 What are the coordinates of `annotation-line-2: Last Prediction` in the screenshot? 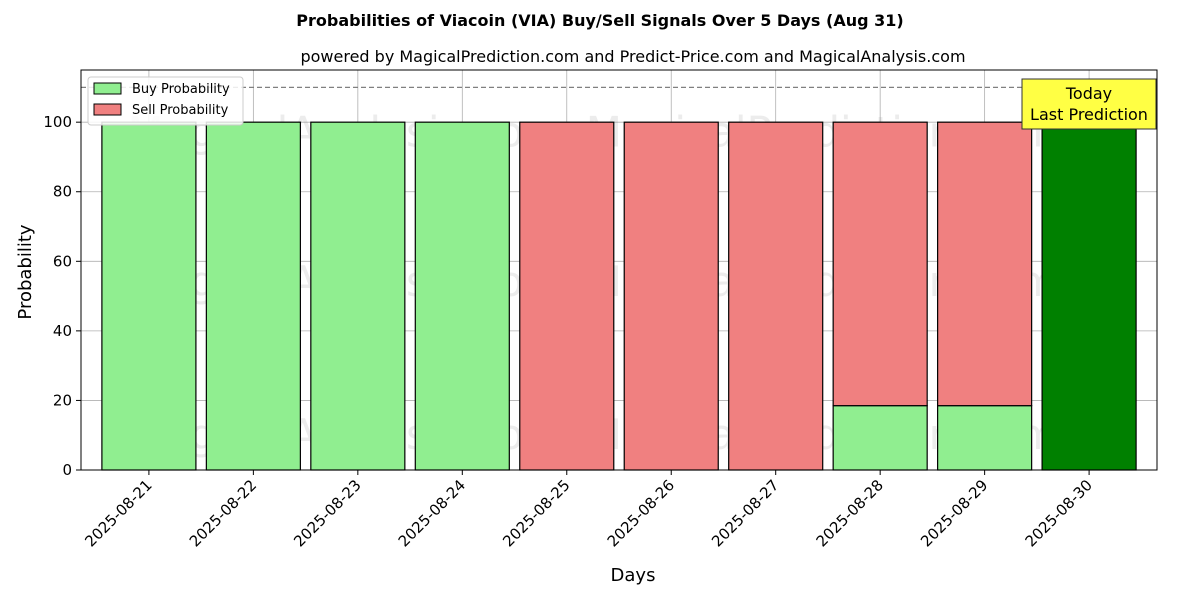 It's located at (1089, 114).